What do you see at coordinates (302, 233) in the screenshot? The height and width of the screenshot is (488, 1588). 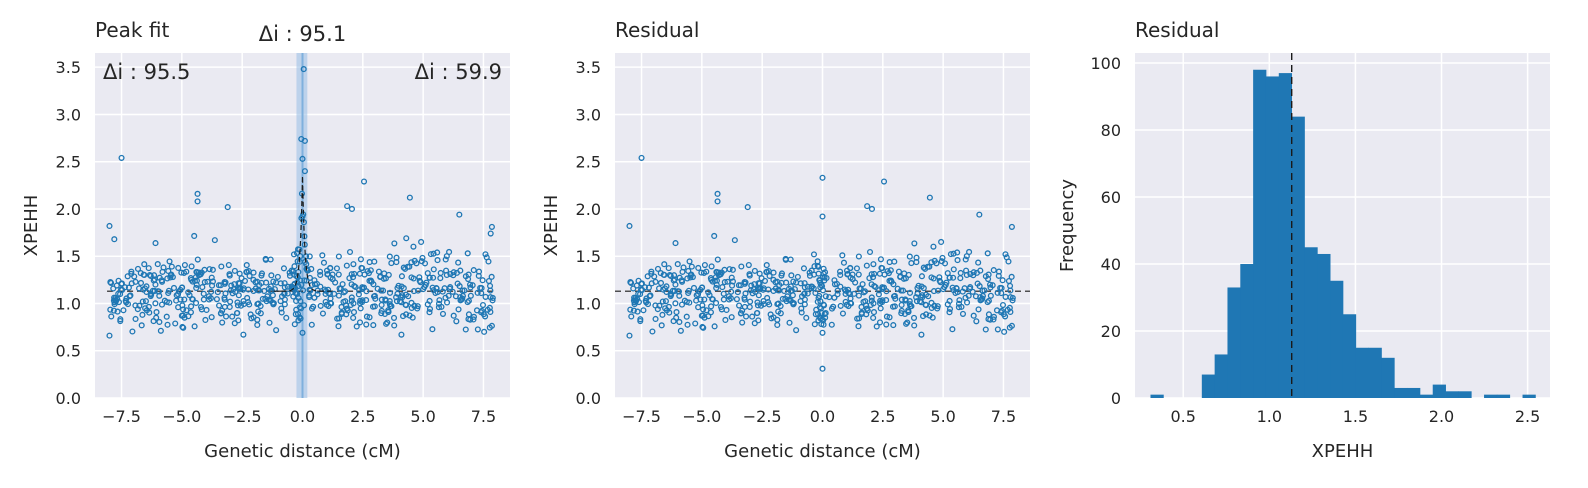 I see `peak-fit-curve` at bounding box center [302, 233].